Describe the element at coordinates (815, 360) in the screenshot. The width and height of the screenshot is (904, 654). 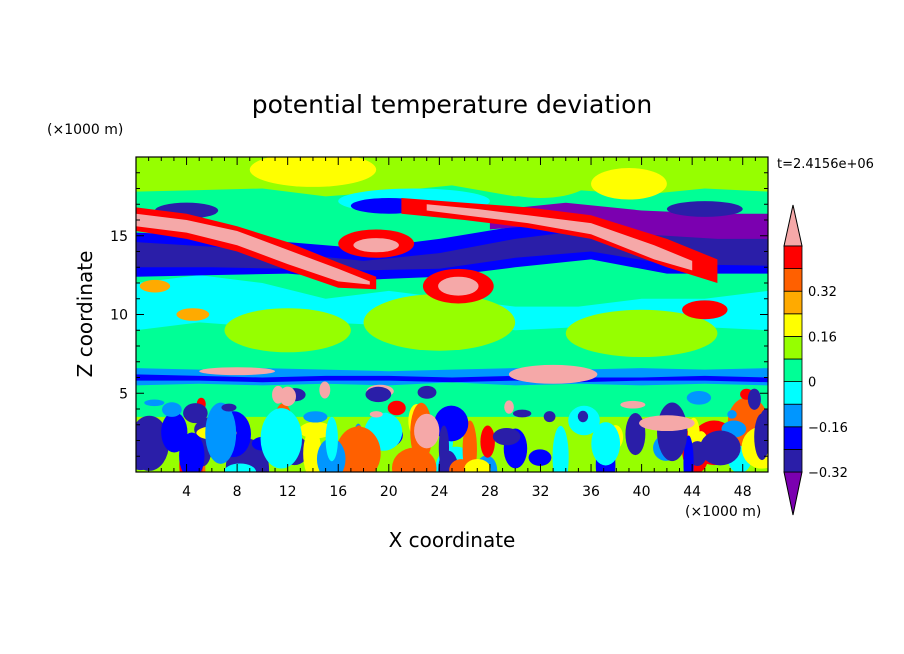
I see `colorbar: 0.32 0.16 0 −0.16 −0.32` at that location.